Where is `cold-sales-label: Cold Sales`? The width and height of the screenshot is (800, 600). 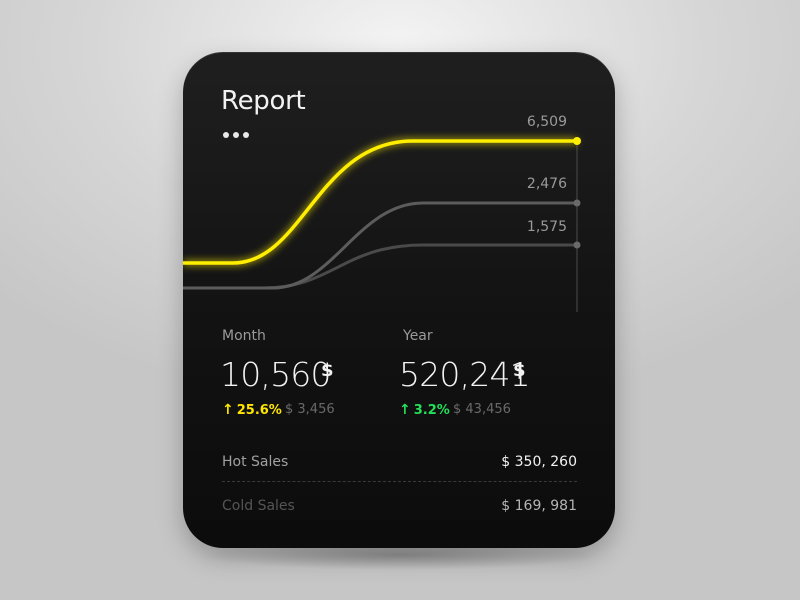
cold-sales-label: Cold Sales is located at coordinates (258, 506).